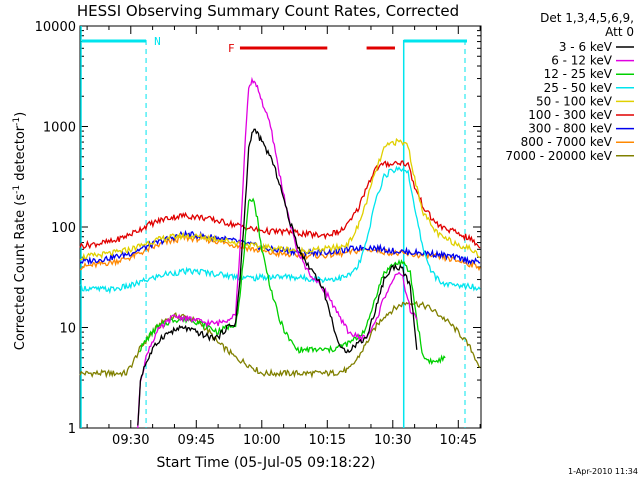  Describe the element at coordinates (280, 205) in the screenshot. I see `series-line-100-300keV` at that location.